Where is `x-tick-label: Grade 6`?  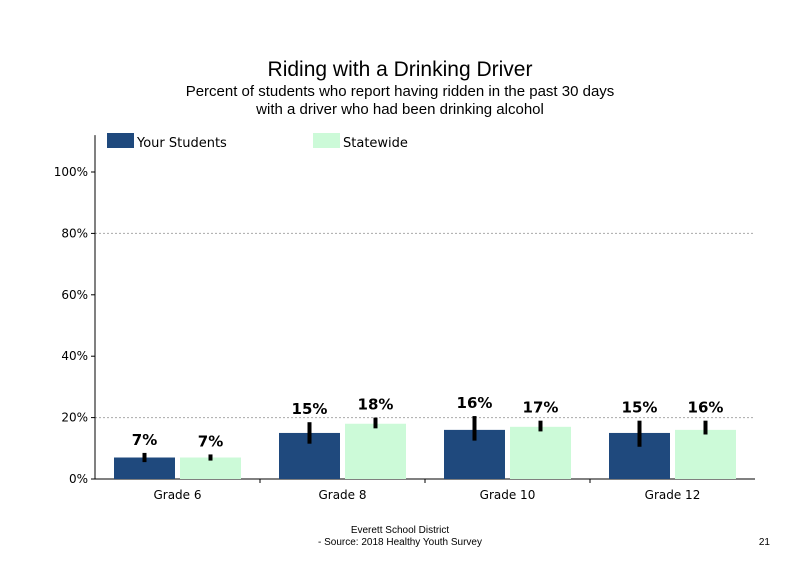
x-tick-label: Grade 6 is located at coordinates (177, 495).